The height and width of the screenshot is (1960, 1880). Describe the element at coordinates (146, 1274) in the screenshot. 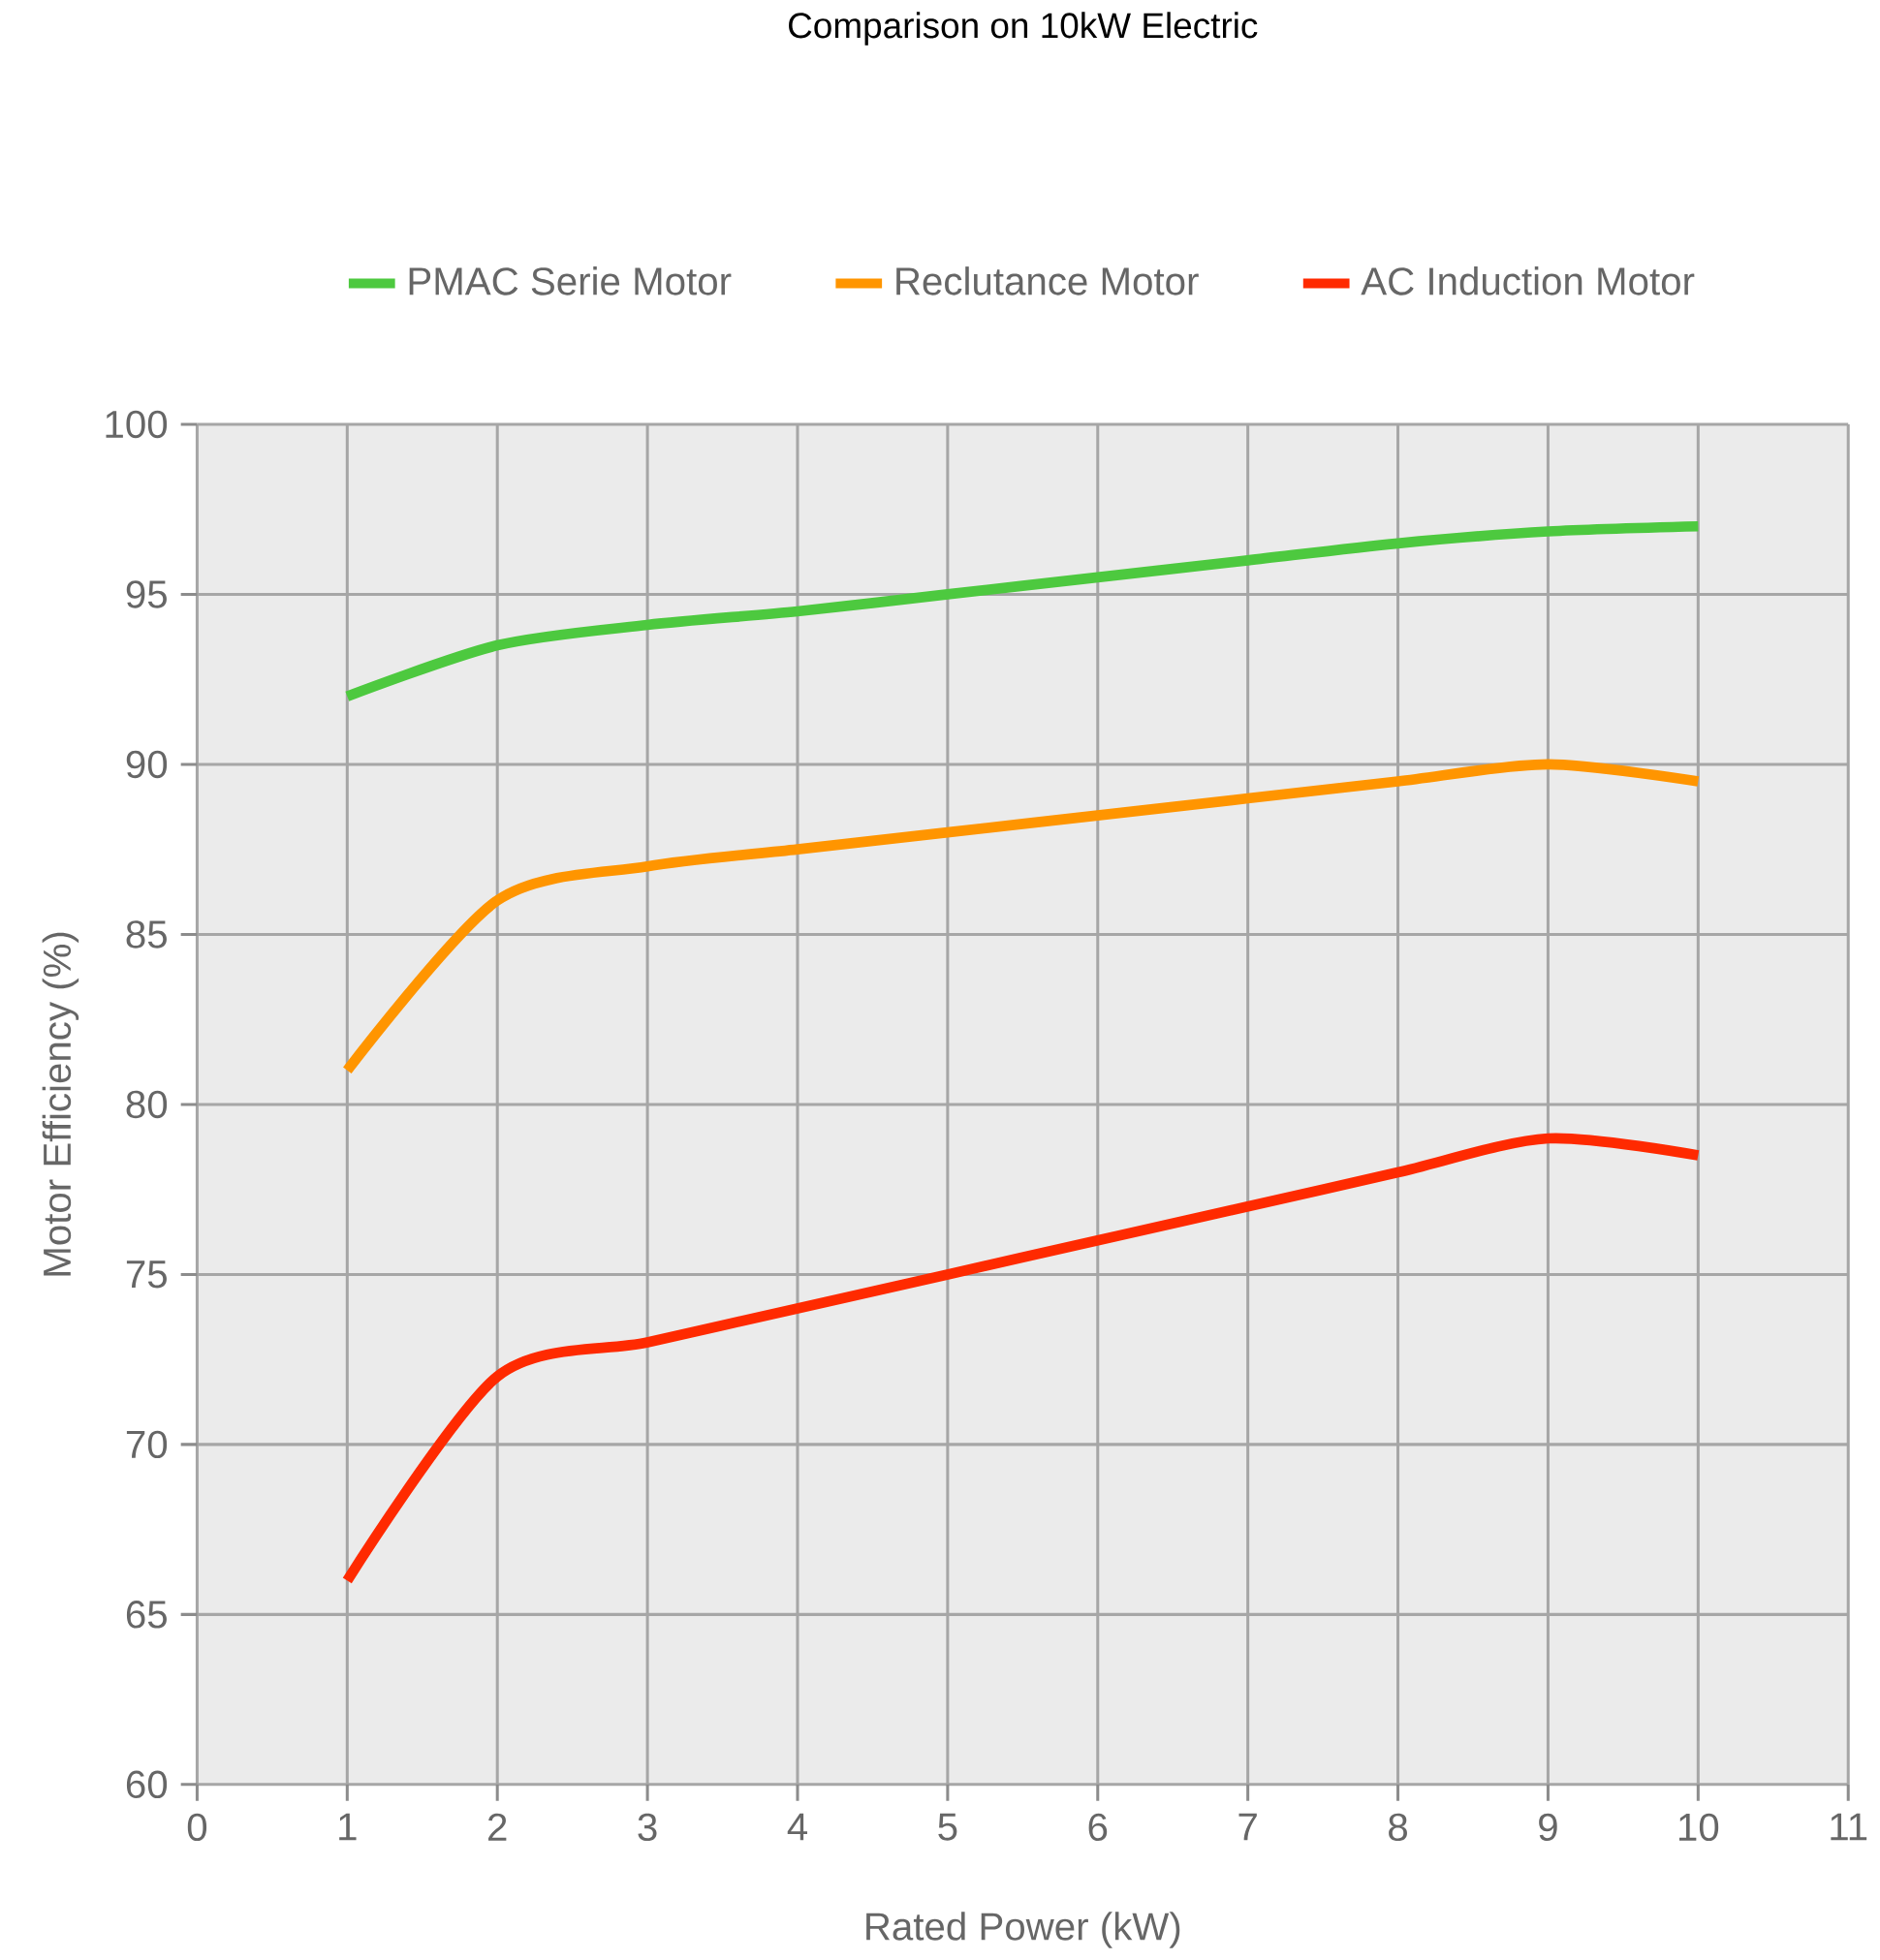

I see `y-tick-label: 75` at that location.